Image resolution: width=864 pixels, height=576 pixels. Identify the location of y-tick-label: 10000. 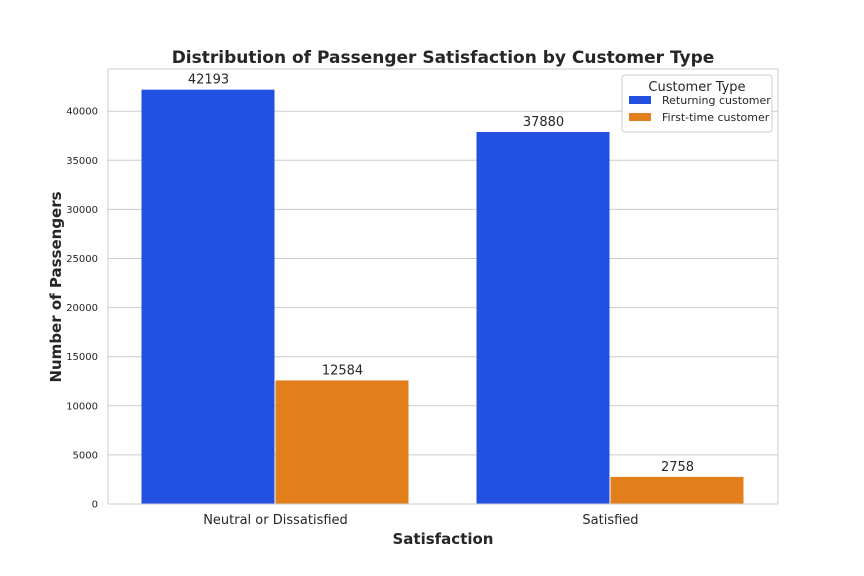
(82, 406).